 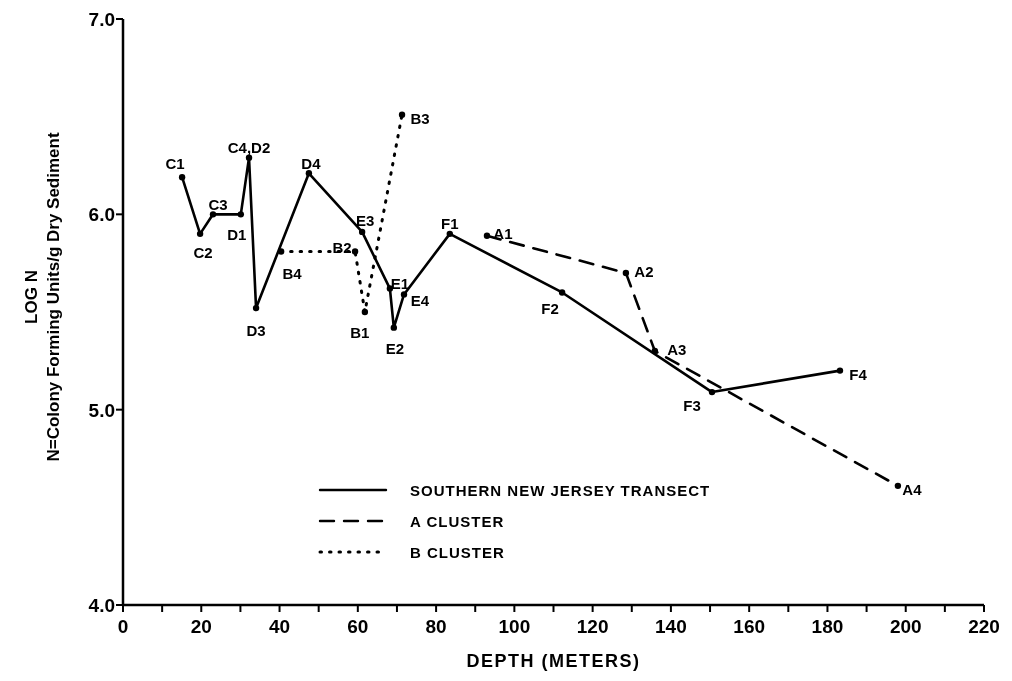 I want to click on annotation: E1, so click(x=400, y=283).